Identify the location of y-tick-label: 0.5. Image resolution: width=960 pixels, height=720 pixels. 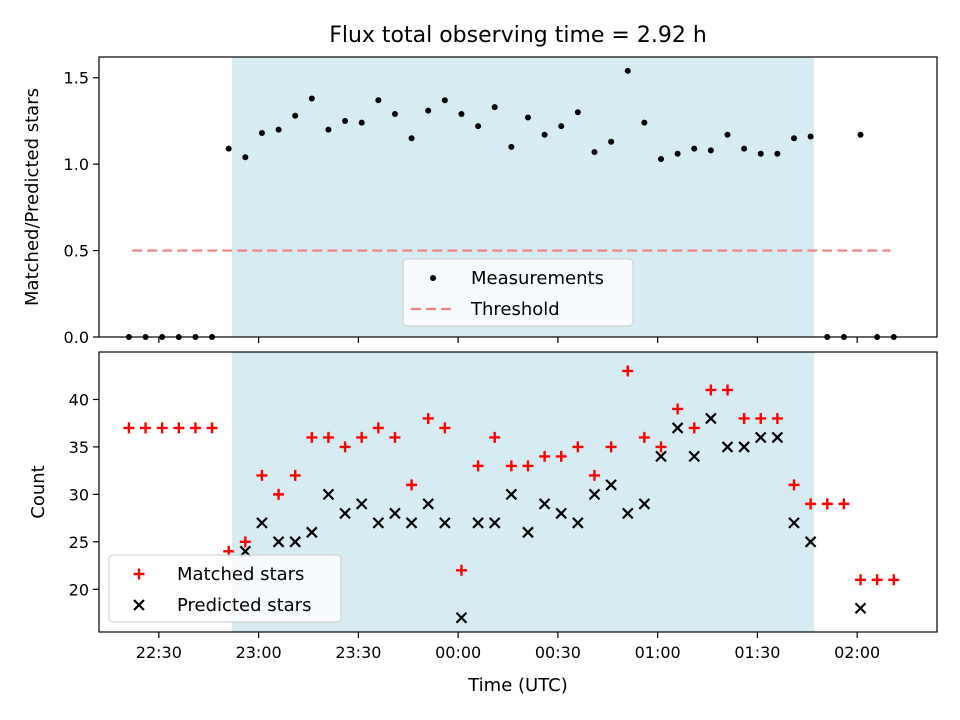
(76, 251).